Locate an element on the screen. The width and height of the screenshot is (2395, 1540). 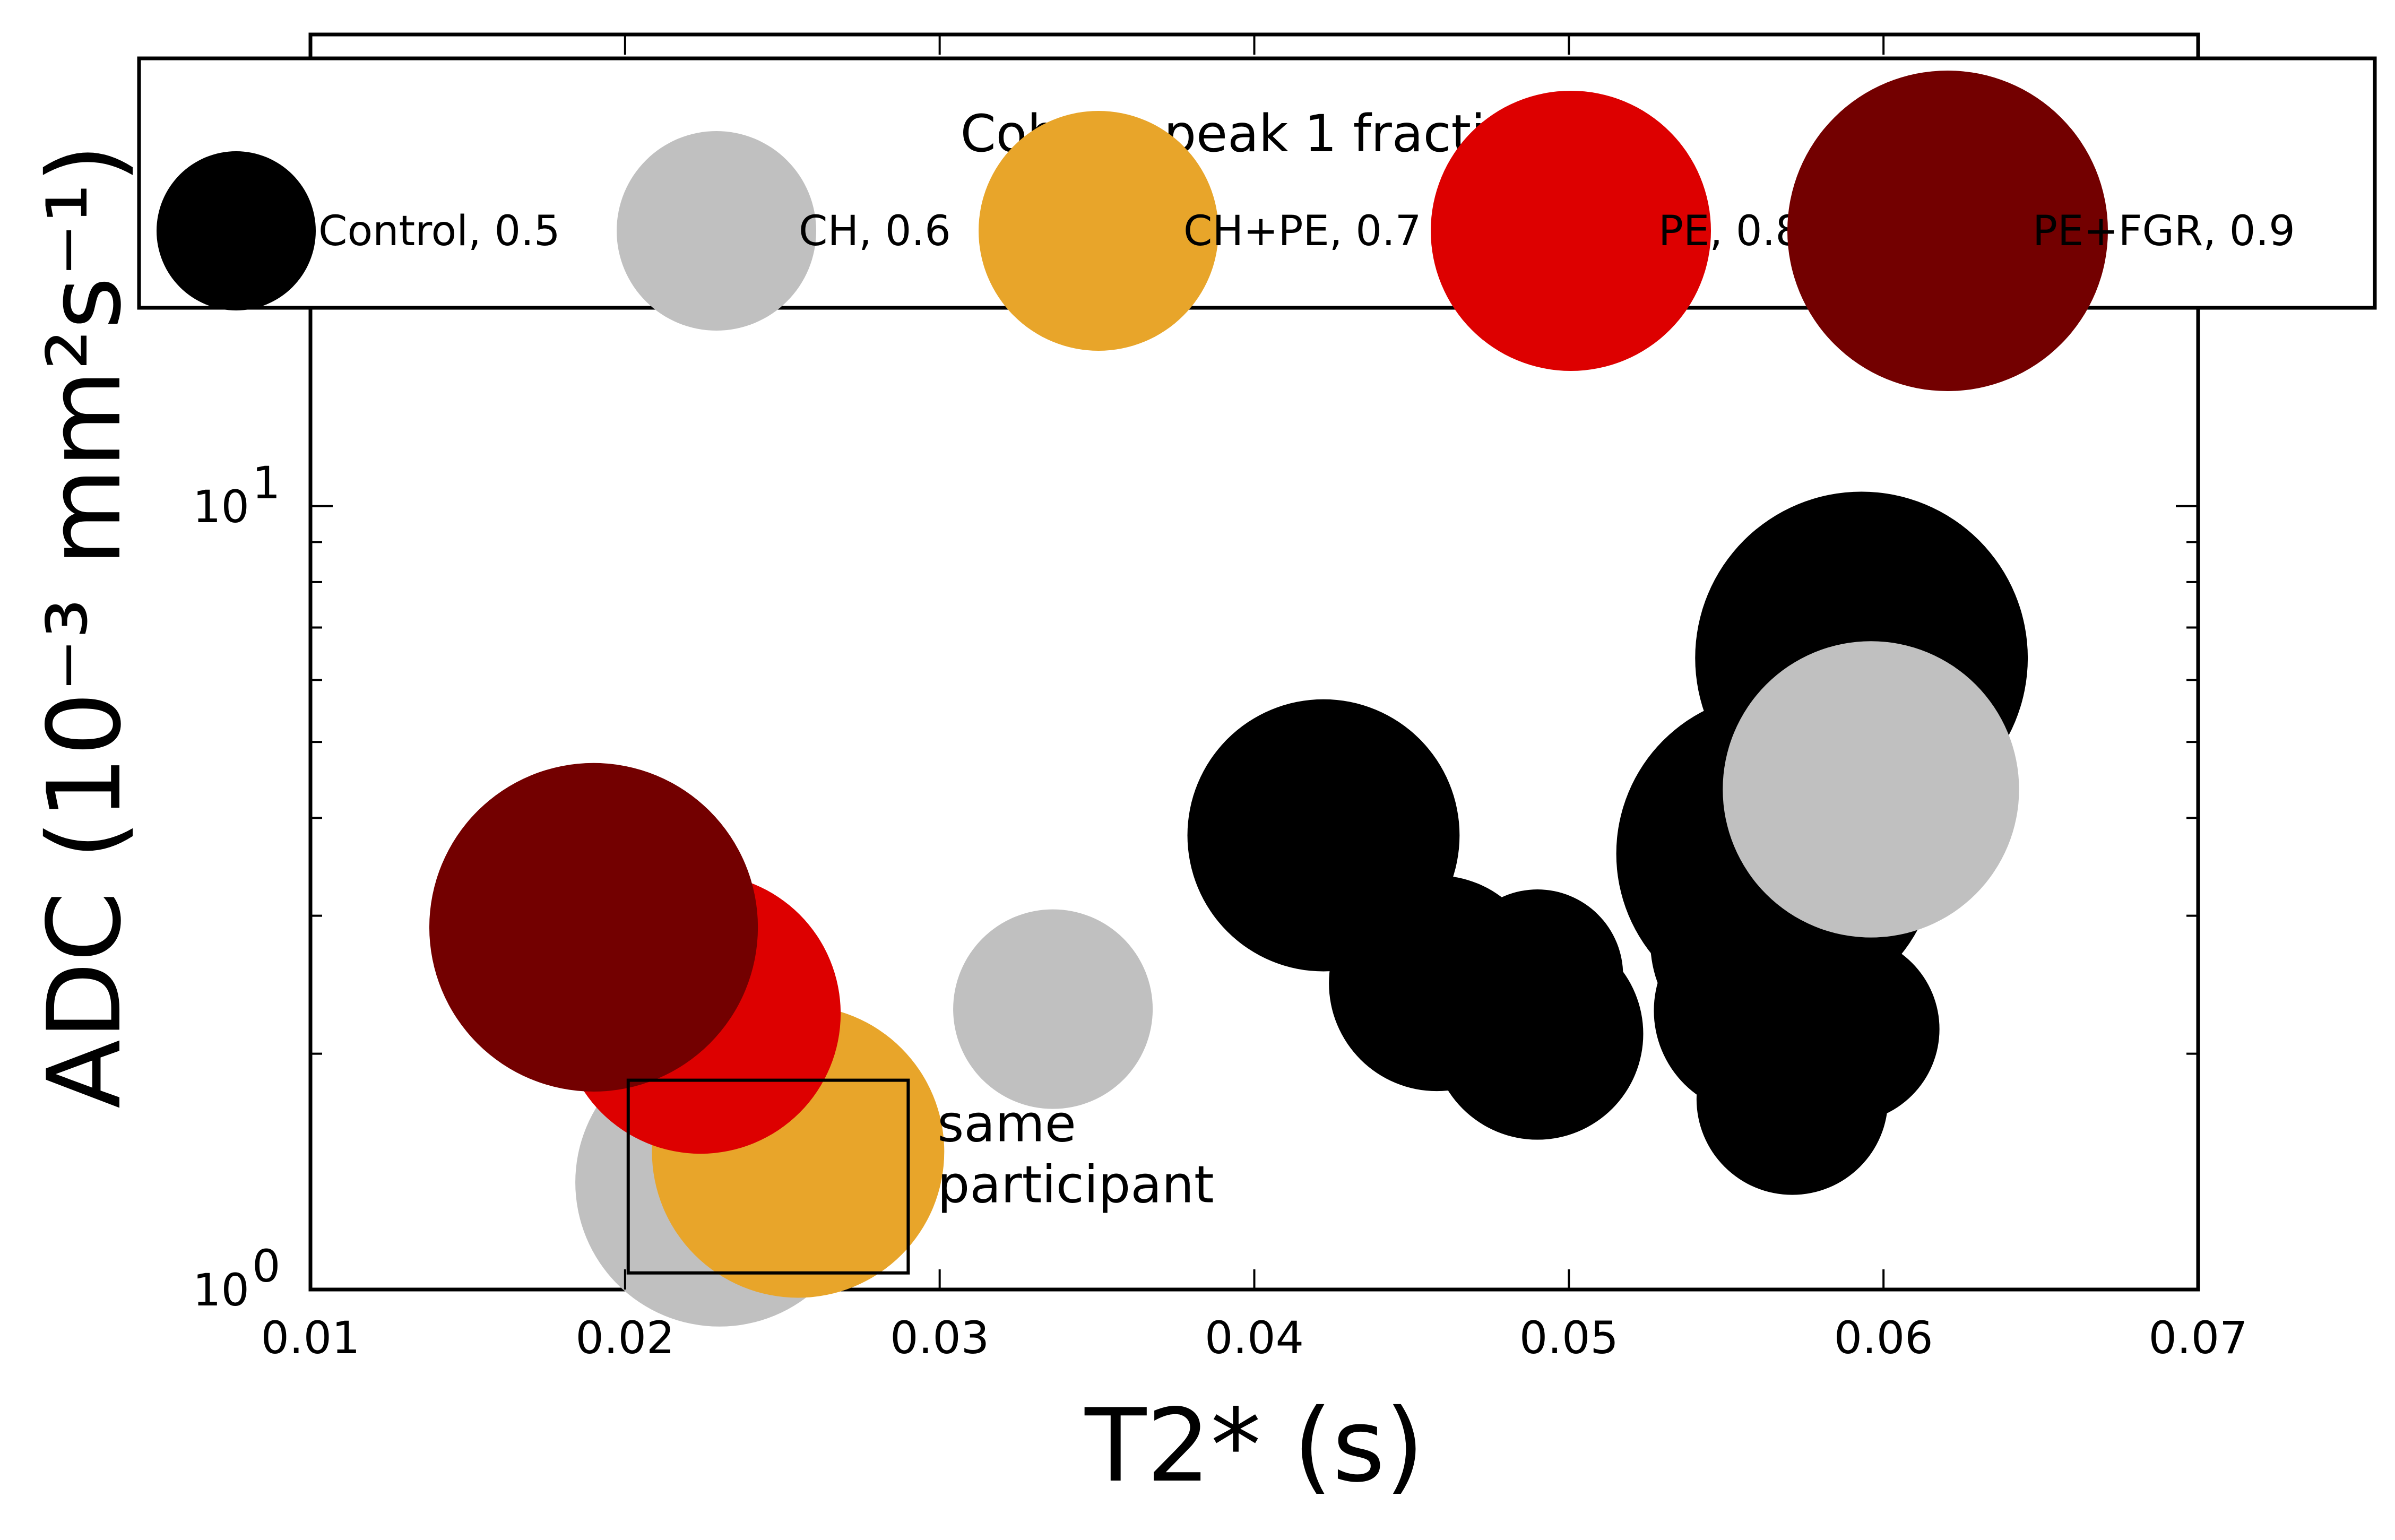
x-tick-label-4: 0.04 is located at coordinates (1254, 1338).